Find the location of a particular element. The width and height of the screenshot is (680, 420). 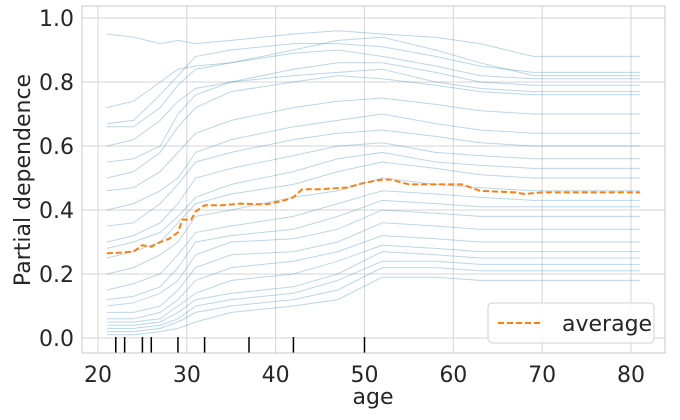

x-axis-label: age is located at coordinates (373, 397).